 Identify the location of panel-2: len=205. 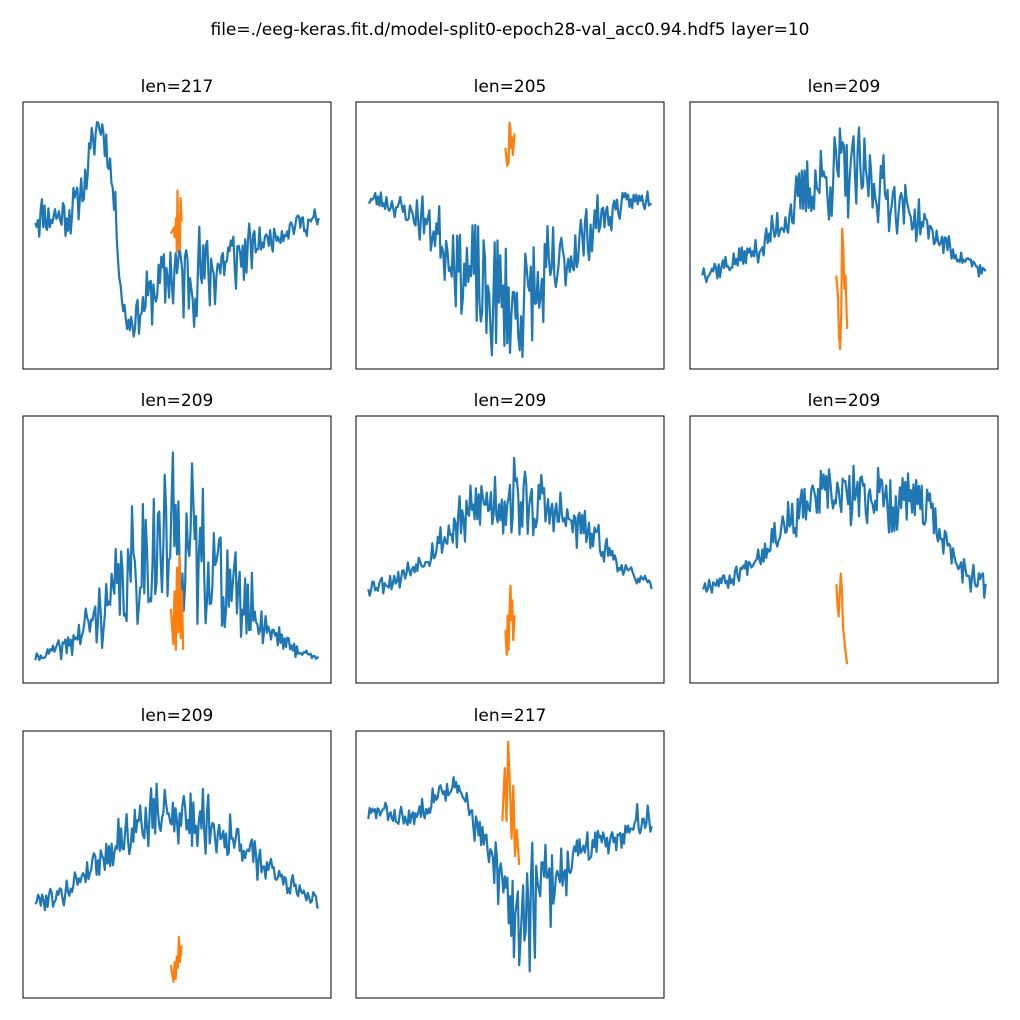
(510, 223).